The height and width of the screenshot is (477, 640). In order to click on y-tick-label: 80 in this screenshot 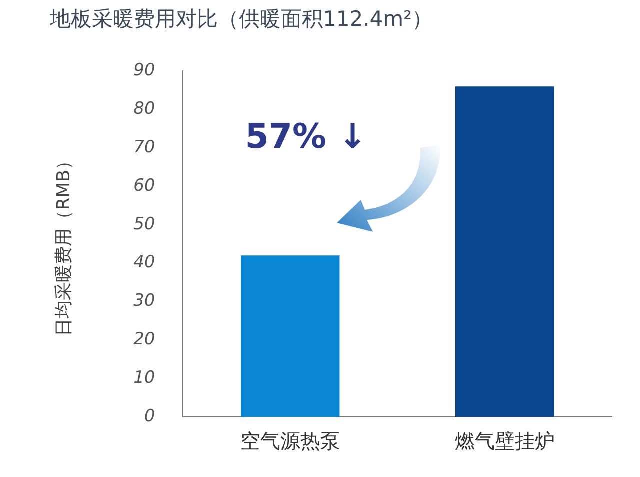, I will do `click(145, 109)`.